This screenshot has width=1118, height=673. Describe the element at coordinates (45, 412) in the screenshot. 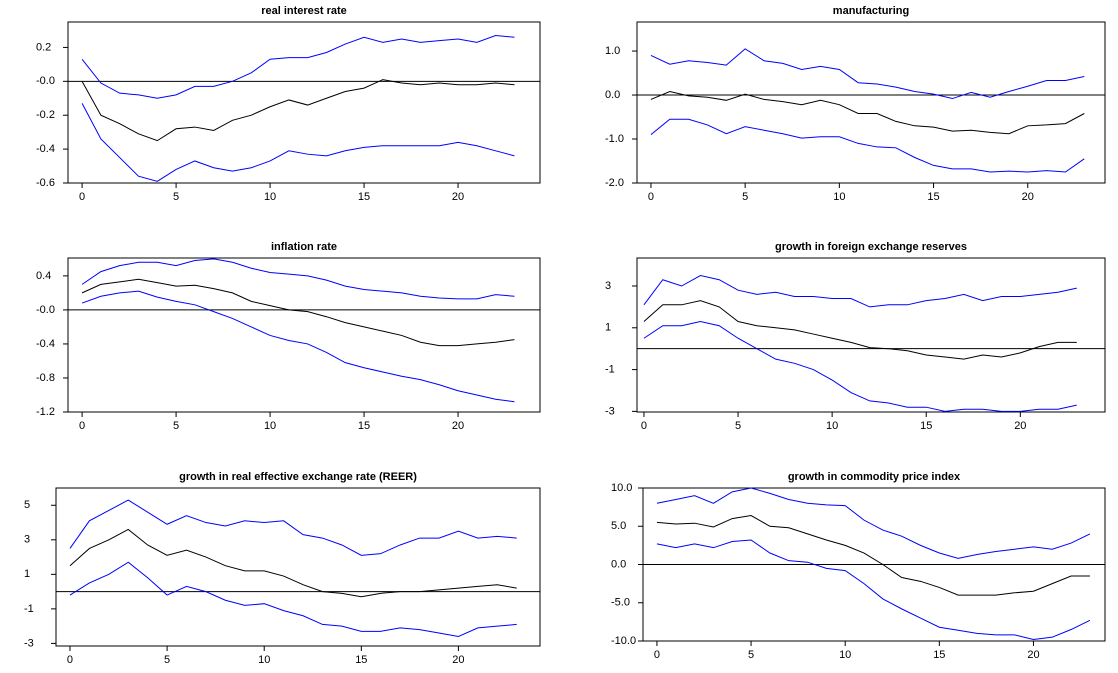

I see `y-tick-label: -1.2` at that location.